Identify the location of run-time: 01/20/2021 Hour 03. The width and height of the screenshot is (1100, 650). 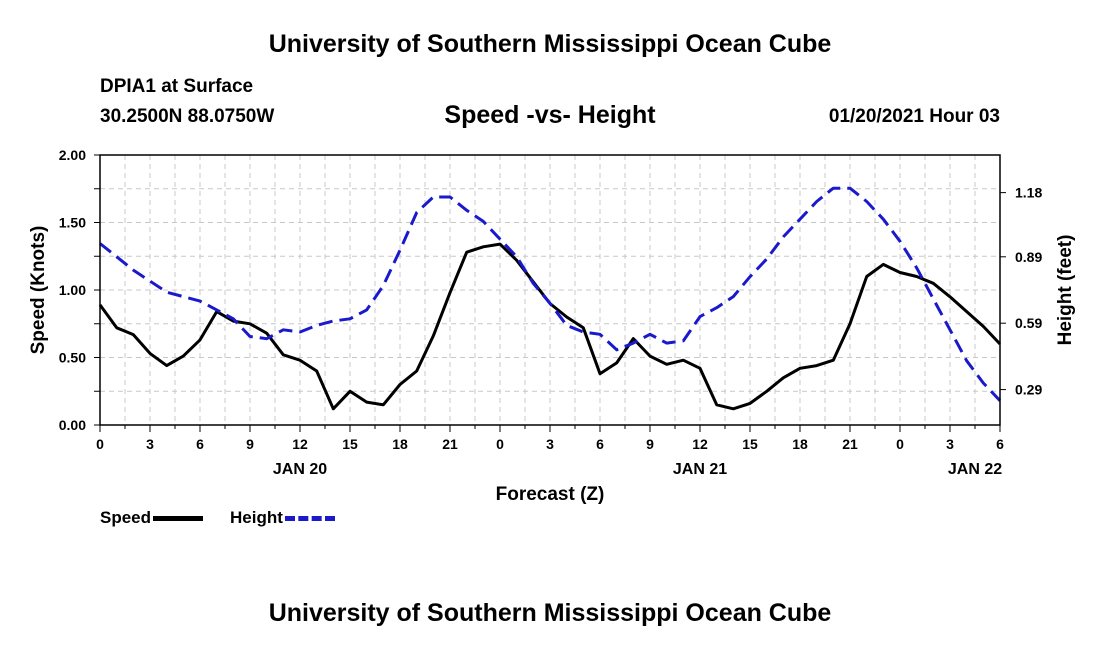
(914, 116).